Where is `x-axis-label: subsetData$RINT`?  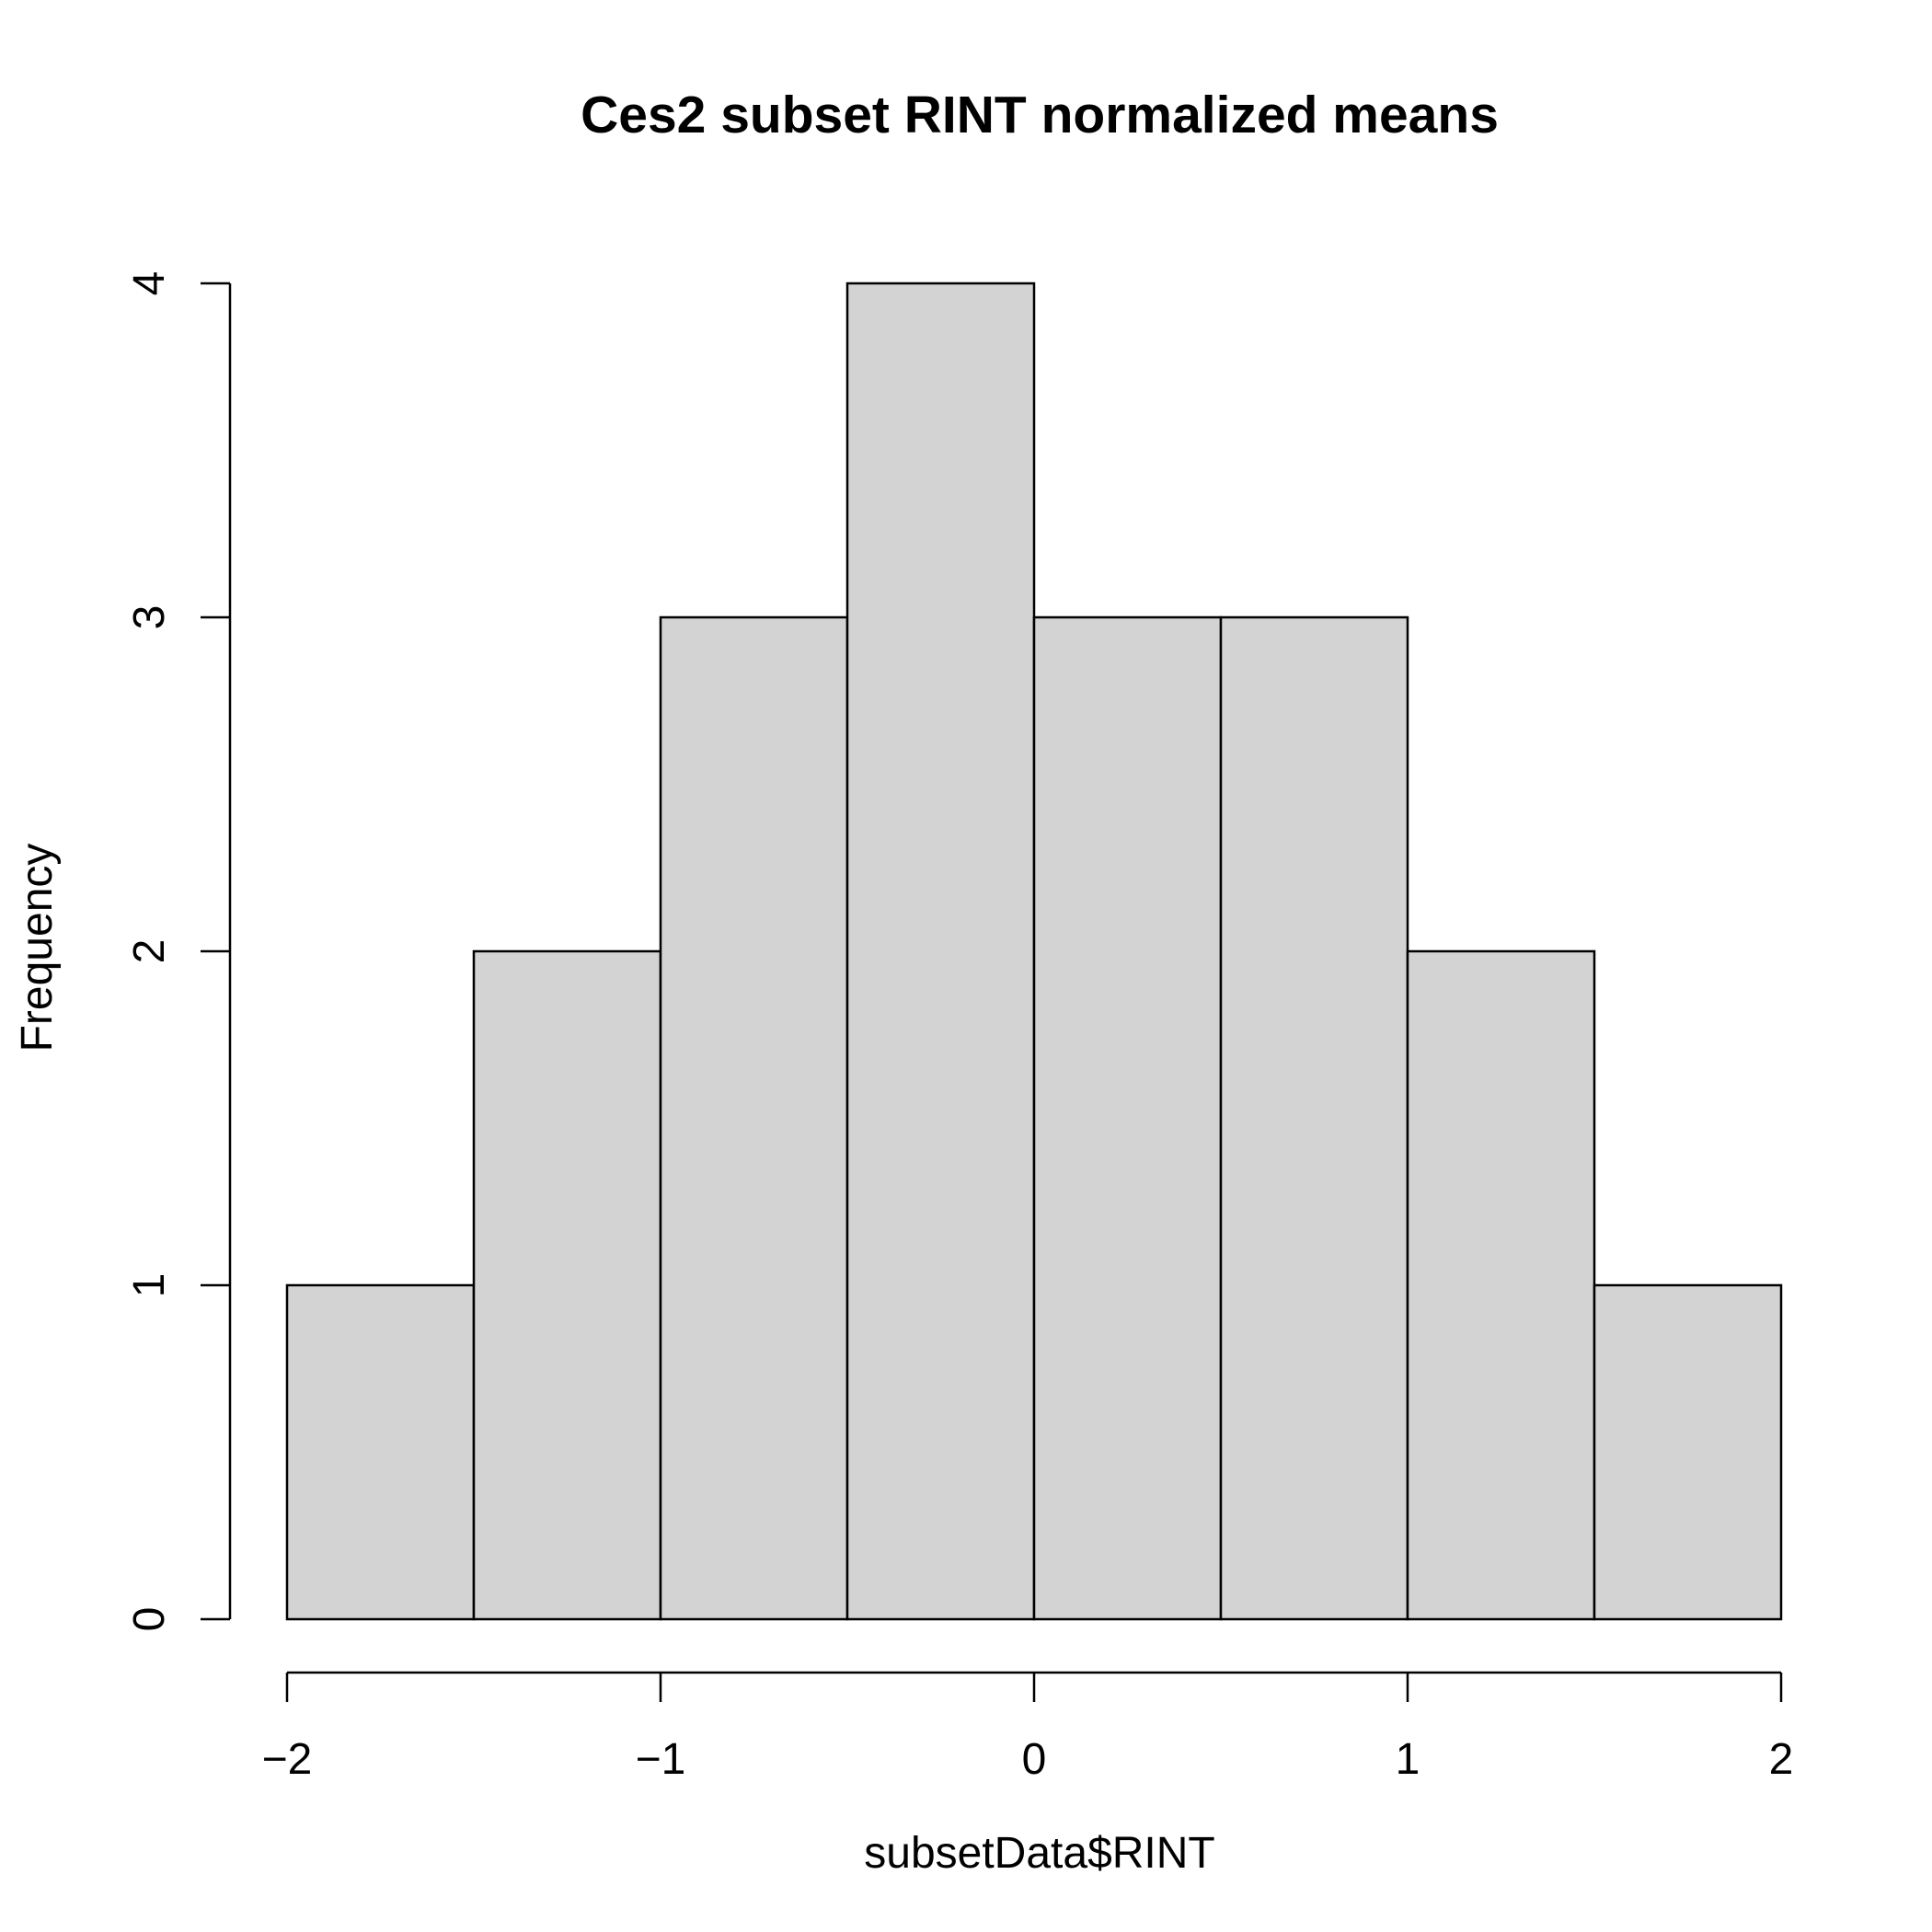 x-axis-label: subsetData$RINT is located at coordinates (1039, 1853).